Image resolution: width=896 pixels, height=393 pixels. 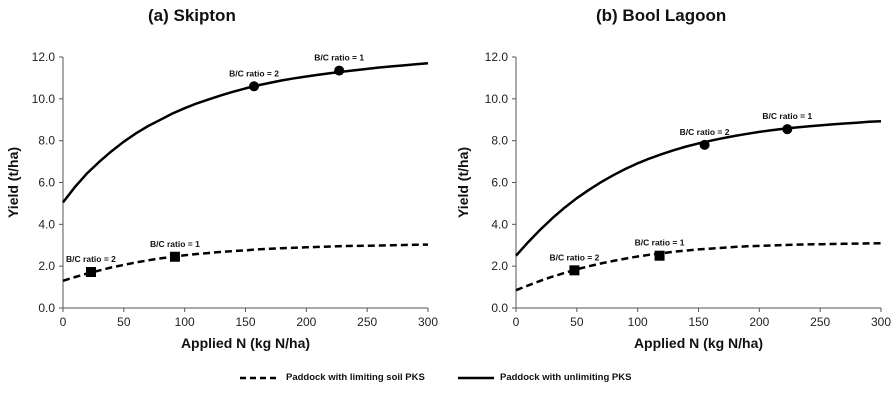 I want to click on chart-title: (b) Bool Lagoon, so click(x=661, y=15).